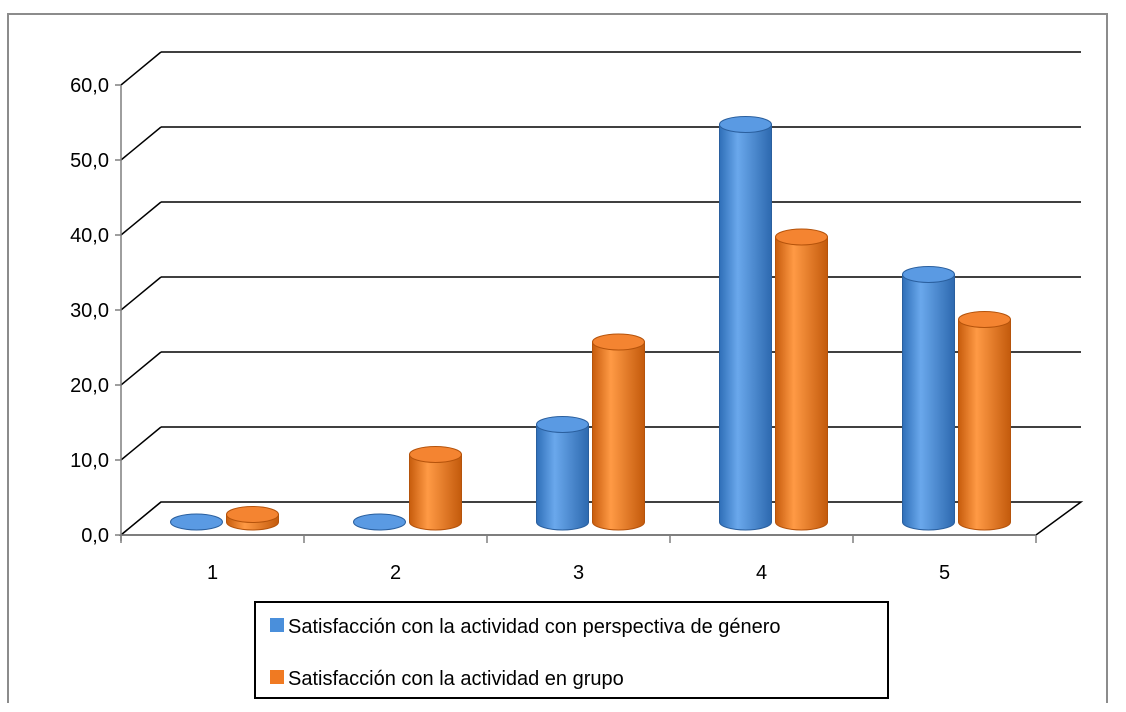 This screenshot has height=712, width=1126. I want to click on bar-series-2-cat-5-top, so click(984, 319).